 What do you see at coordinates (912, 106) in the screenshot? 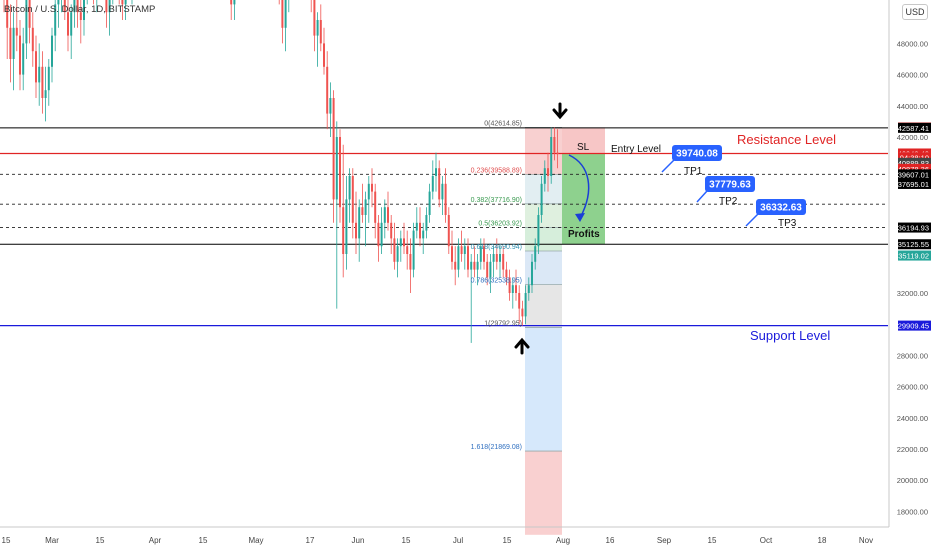
I see `price-tick-label: 44000.00` at bounding box center [912, 106].